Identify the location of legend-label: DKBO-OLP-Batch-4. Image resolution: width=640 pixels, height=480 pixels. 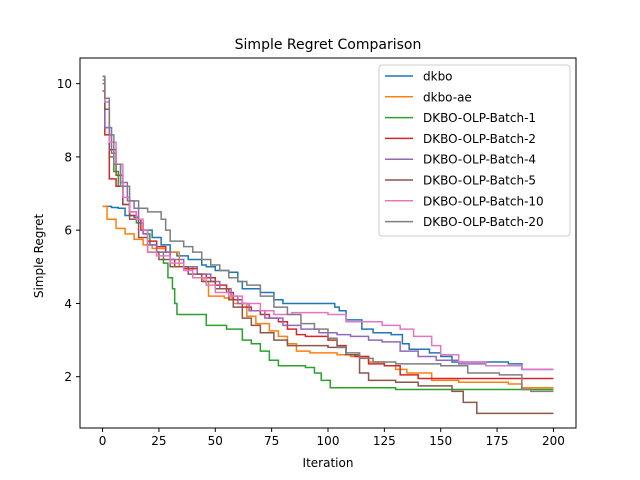
(479, 160).